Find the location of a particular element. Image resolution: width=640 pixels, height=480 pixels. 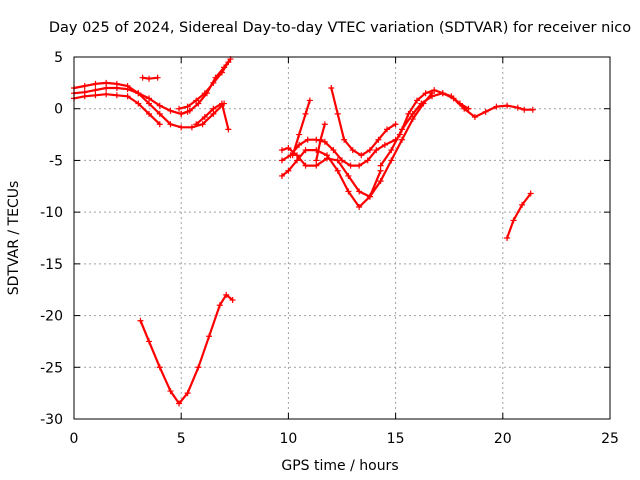

y-tick-label: -25 is located at coordinates (51, 368).